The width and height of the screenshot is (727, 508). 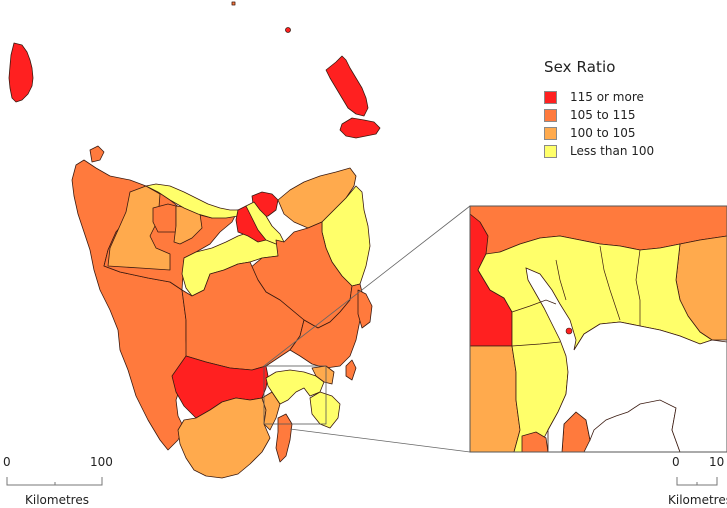 I want to click on main-scale-bar: 0 100 Kilometres, so click(x=65, y=481).